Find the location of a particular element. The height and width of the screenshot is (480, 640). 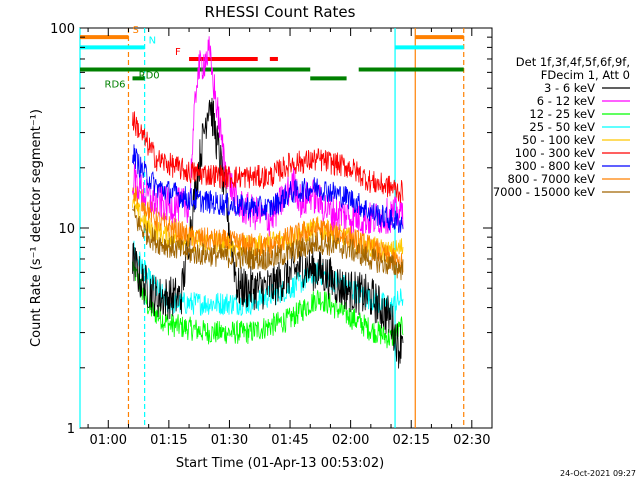

x-tick-label-3: 01:45 is located at coordinates (289, 440).